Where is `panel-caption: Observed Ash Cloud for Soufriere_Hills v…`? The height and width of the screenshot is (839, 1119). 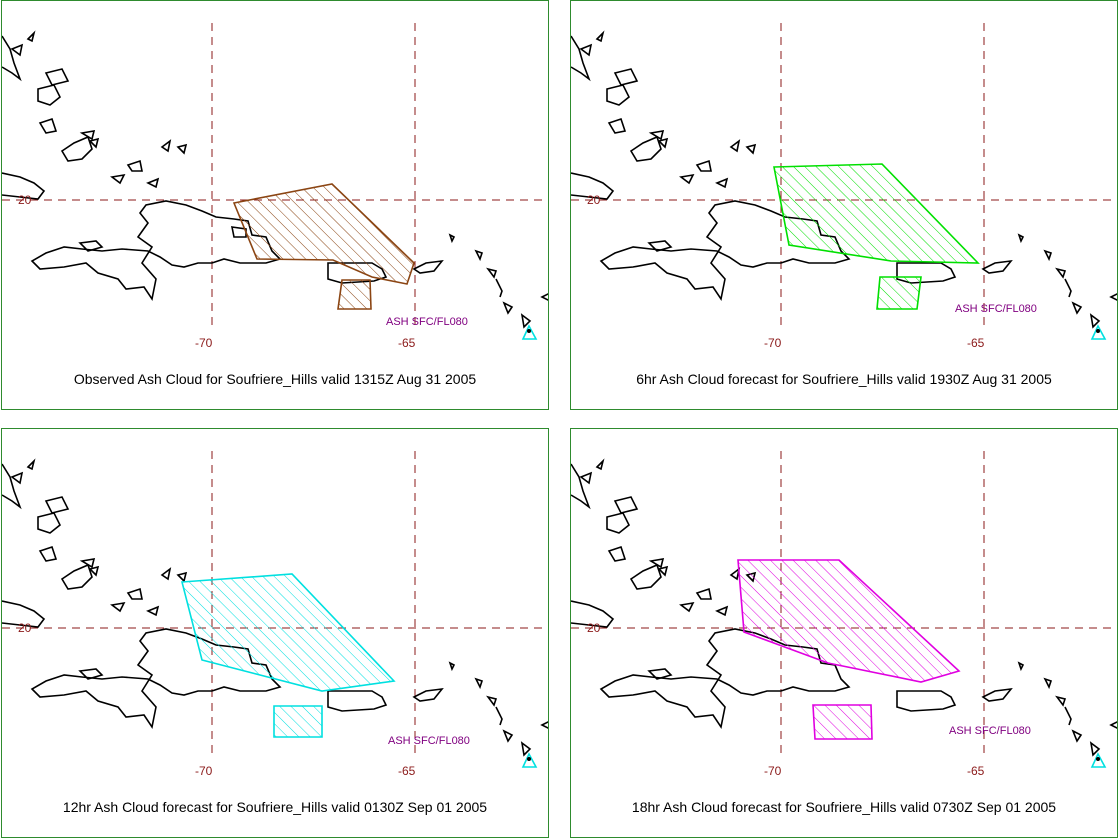
panel-caption: Observed Ash Cloud for Soufriere_Hills v… is located at coordinates (275, 379).